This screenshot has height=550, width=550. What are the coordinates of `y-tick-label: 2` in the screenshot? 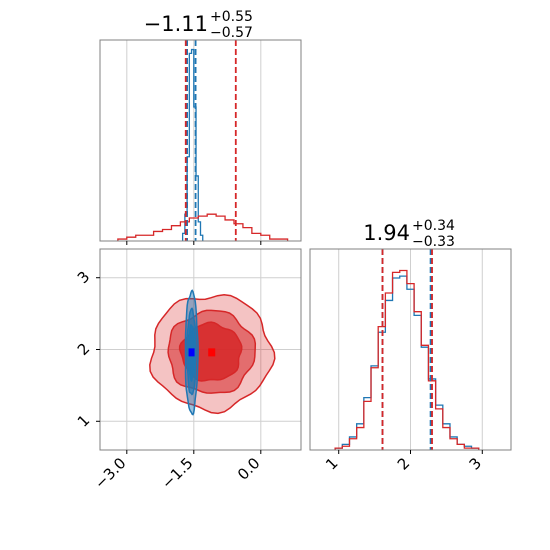 It's located at (83, 348).